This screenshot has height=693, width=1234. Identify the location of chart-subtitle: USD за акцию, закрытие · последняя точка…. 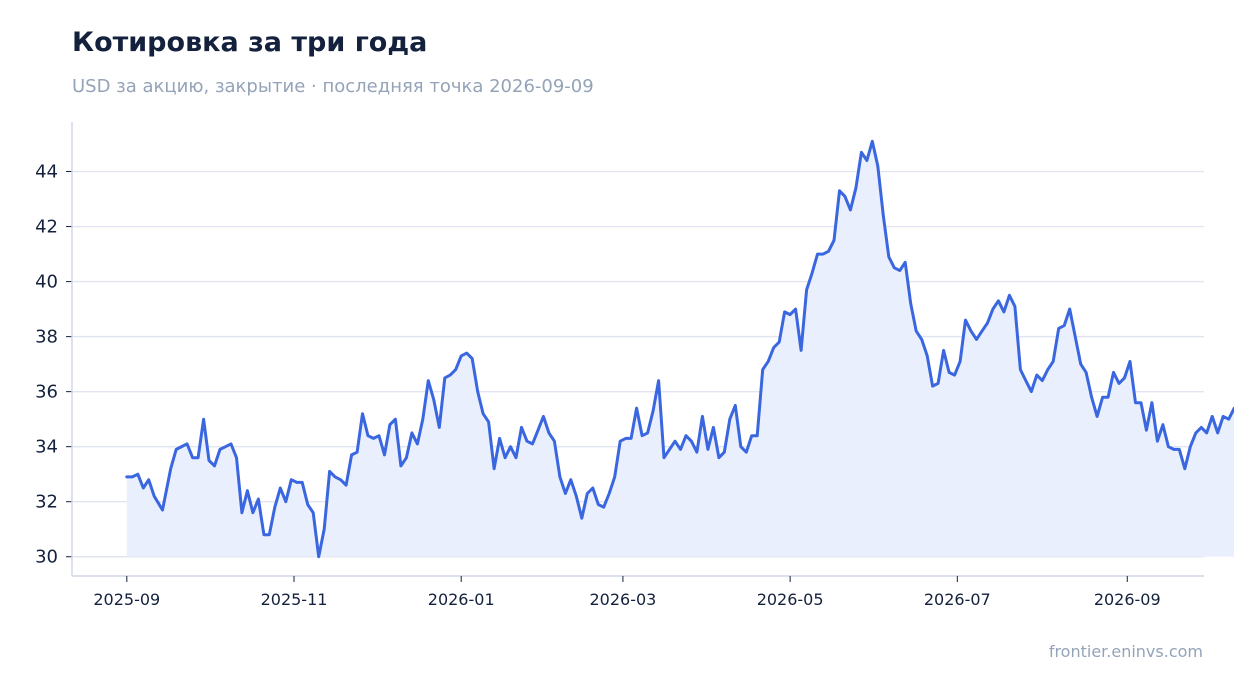
(333, 86).